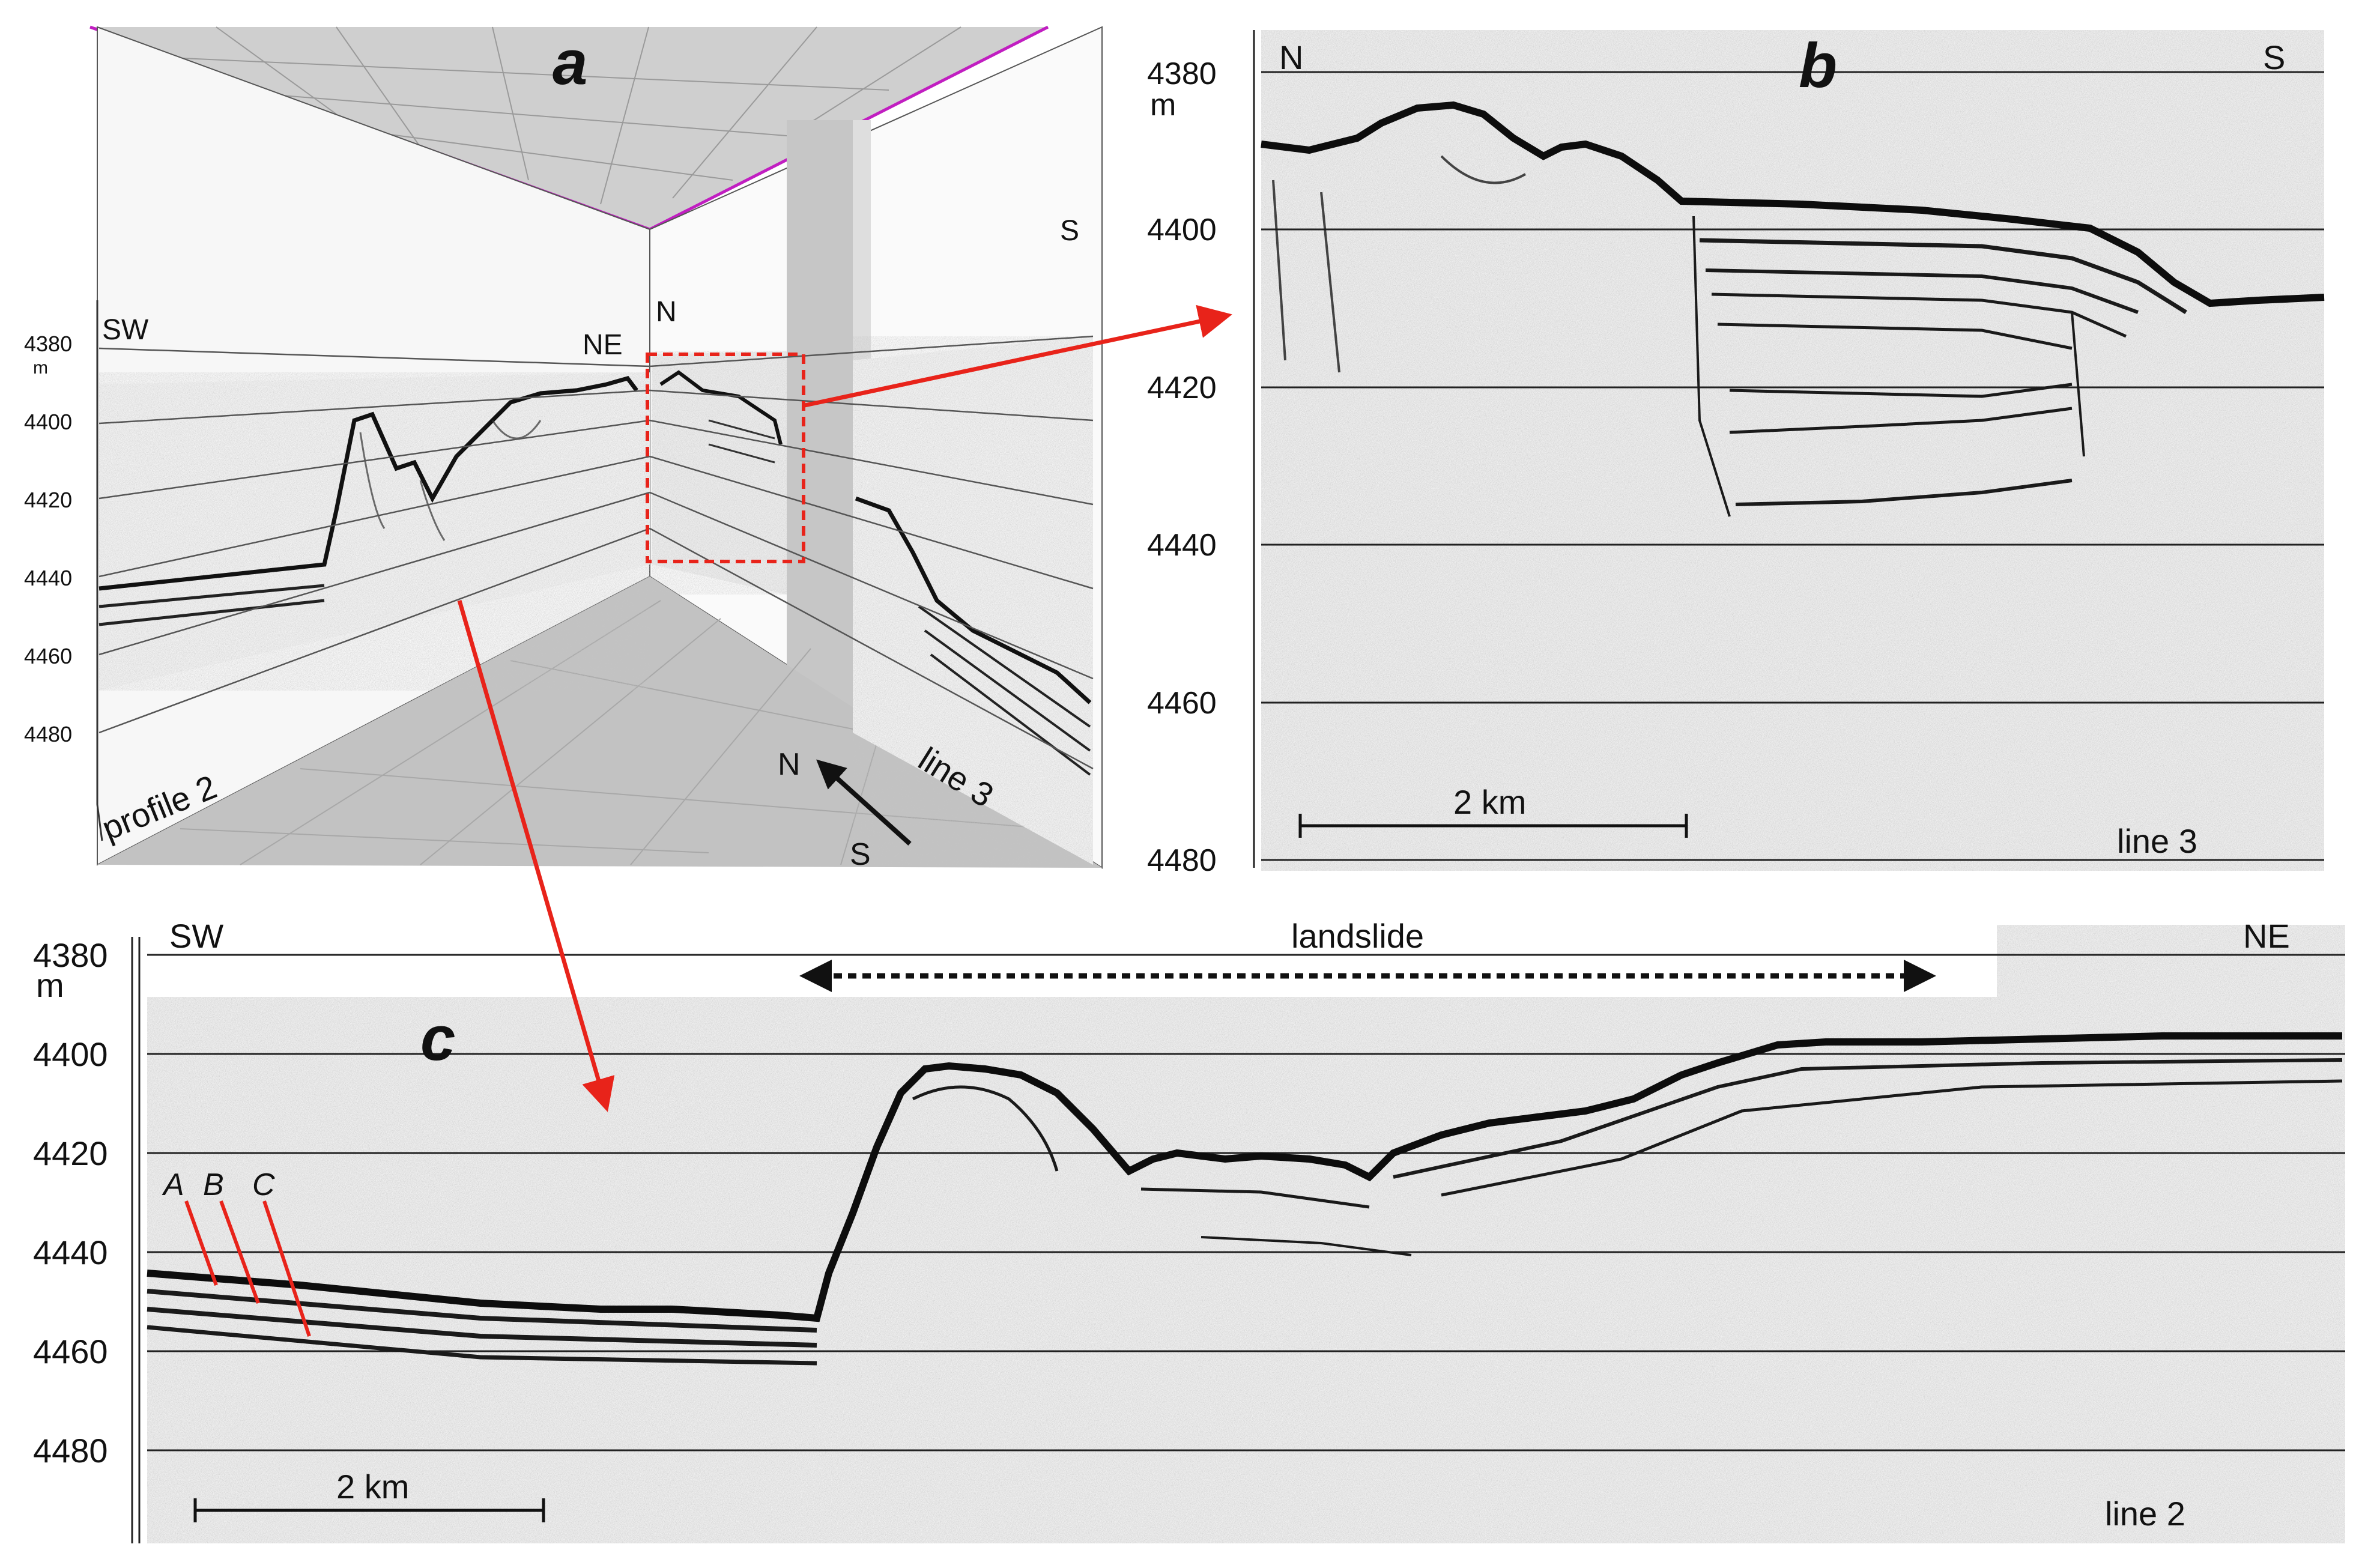 This screenshot has height=1568, width=2362. I want to click on panel-a-n-label: N, so click(667, 312).